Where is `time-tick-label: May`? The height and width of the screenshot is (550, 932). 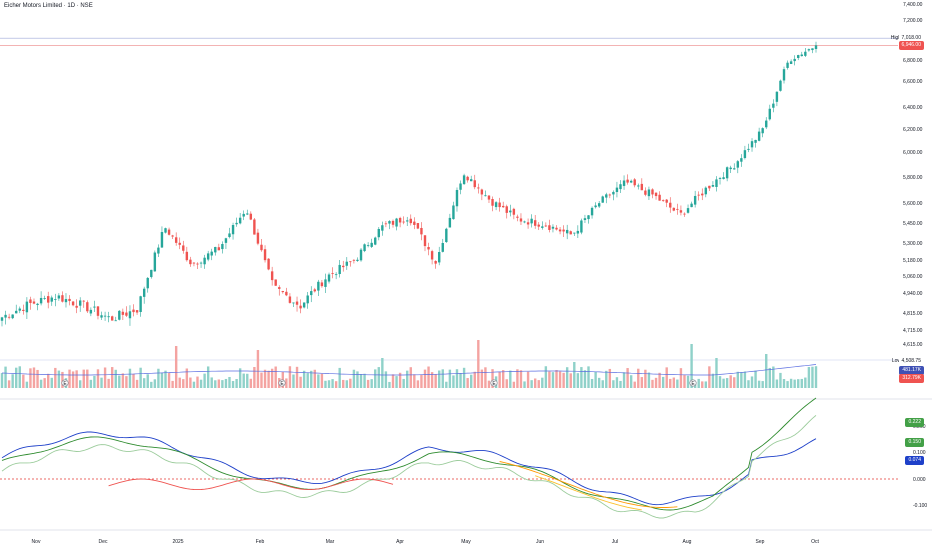
time-tick-label: May is located at coordinates (466, 542).